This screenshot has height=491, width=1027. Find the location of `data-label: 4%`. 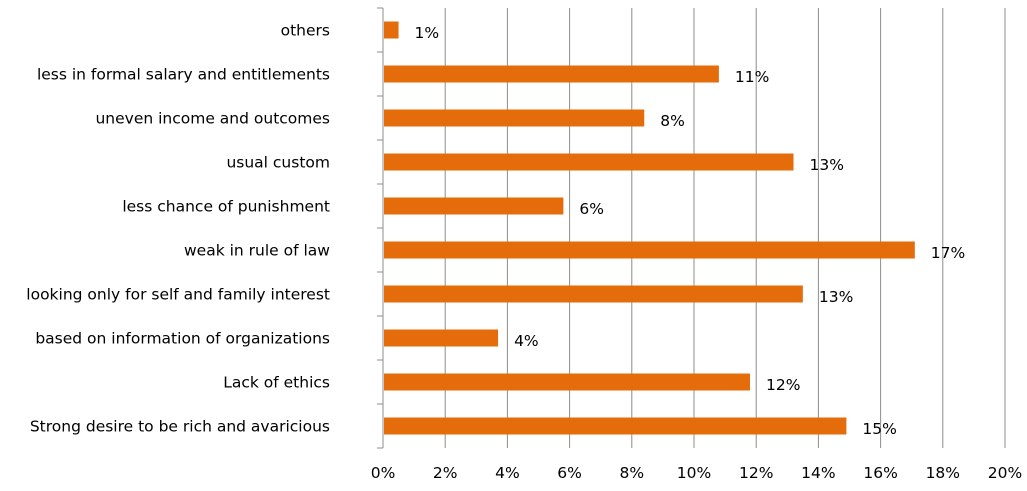

data-label: 4% is located at coordinates (526, 341).